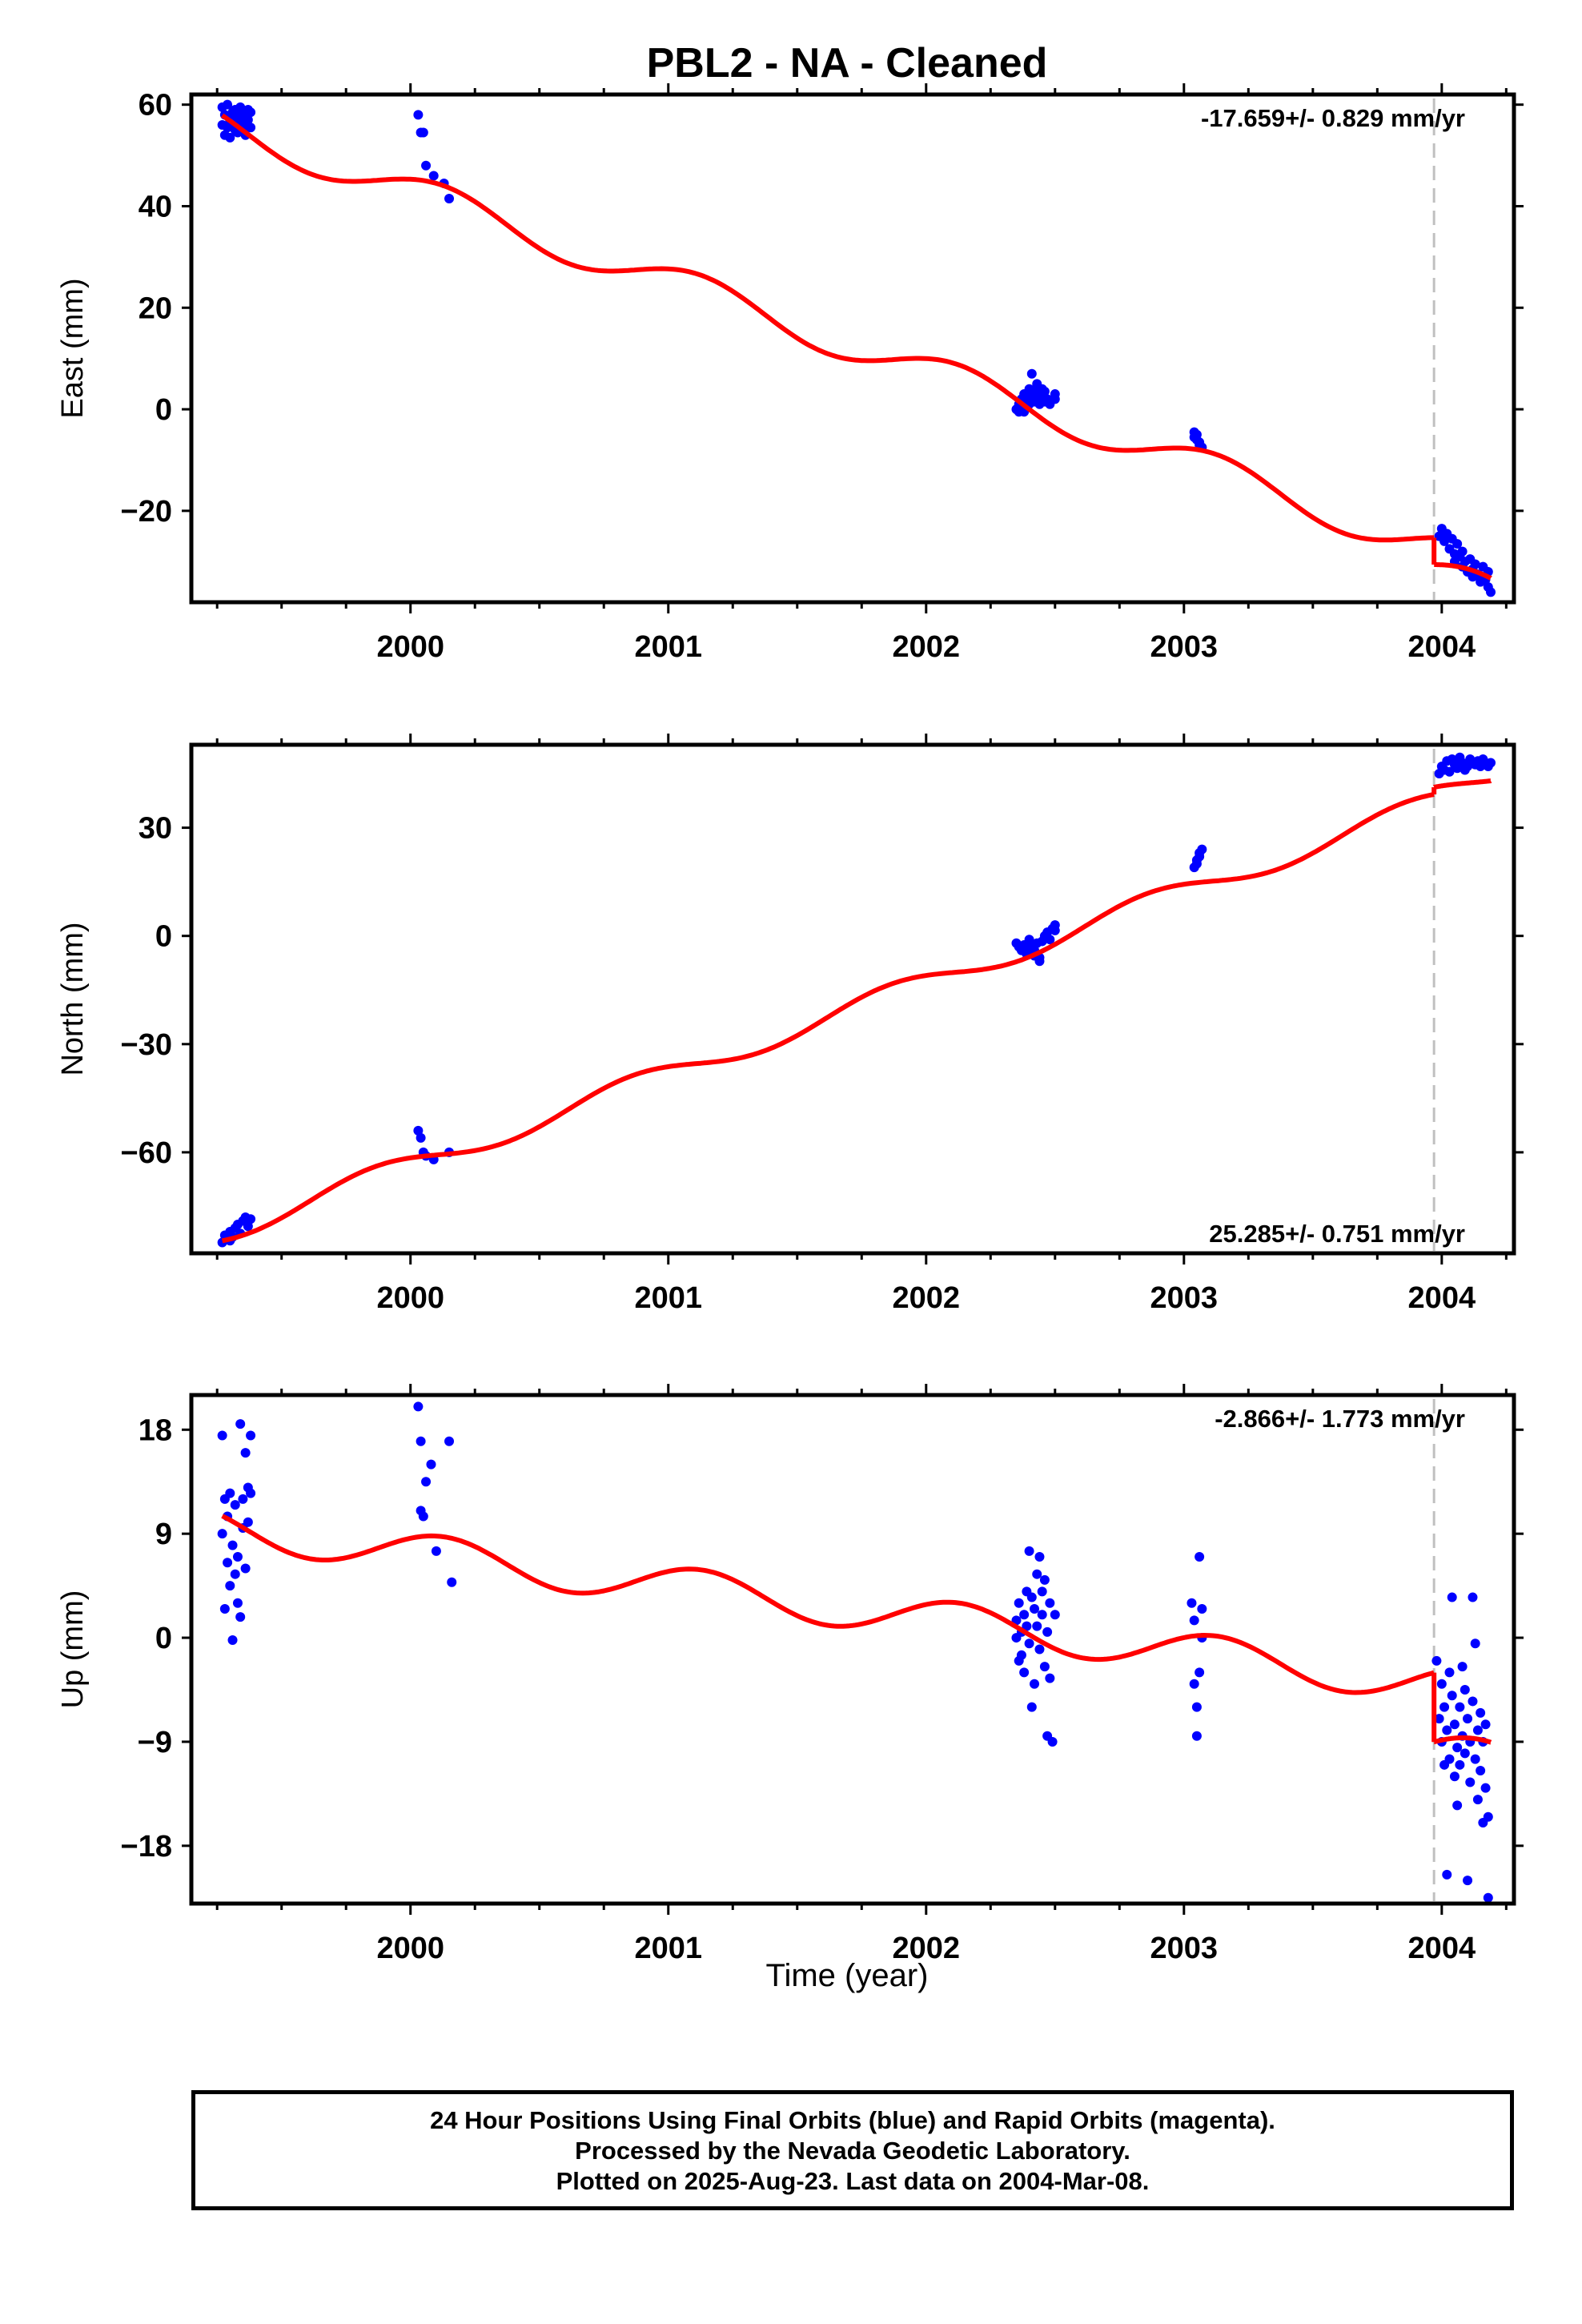  Describe the element at coordinates (155, 829) in the screenshot. I see `y-tick-label: 30` at that location.